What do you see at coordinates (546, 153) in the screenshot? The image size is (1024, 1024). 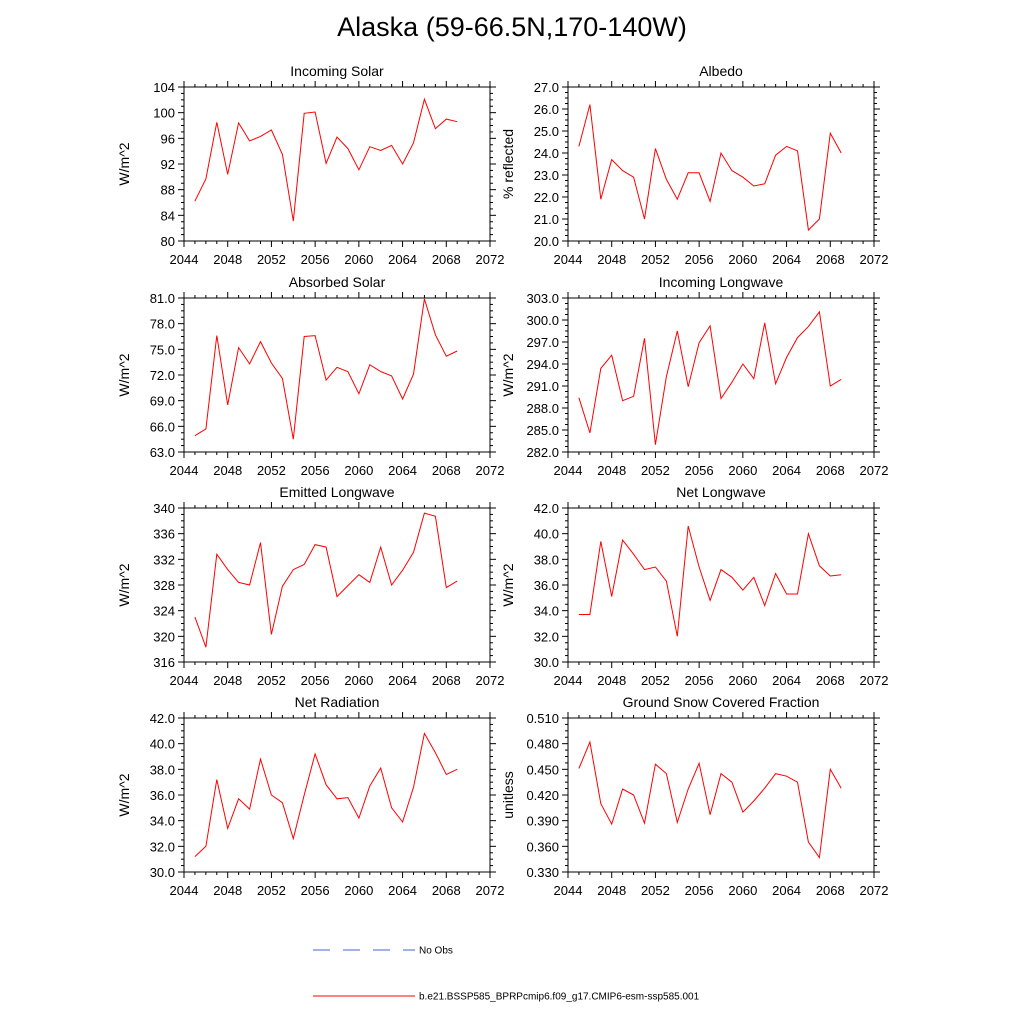 I see `y-tick-label: 24.0` at bounding box center [546, 153].